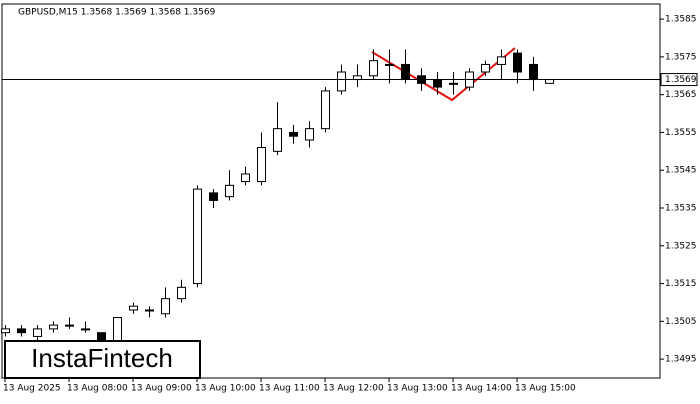 Image resolution: width=700 pixels, height=404 pixels. Describe the element at coordinates (353, 389) in the screenshot. I see `x-tick-label: 13 Aug 12:00` at that location.